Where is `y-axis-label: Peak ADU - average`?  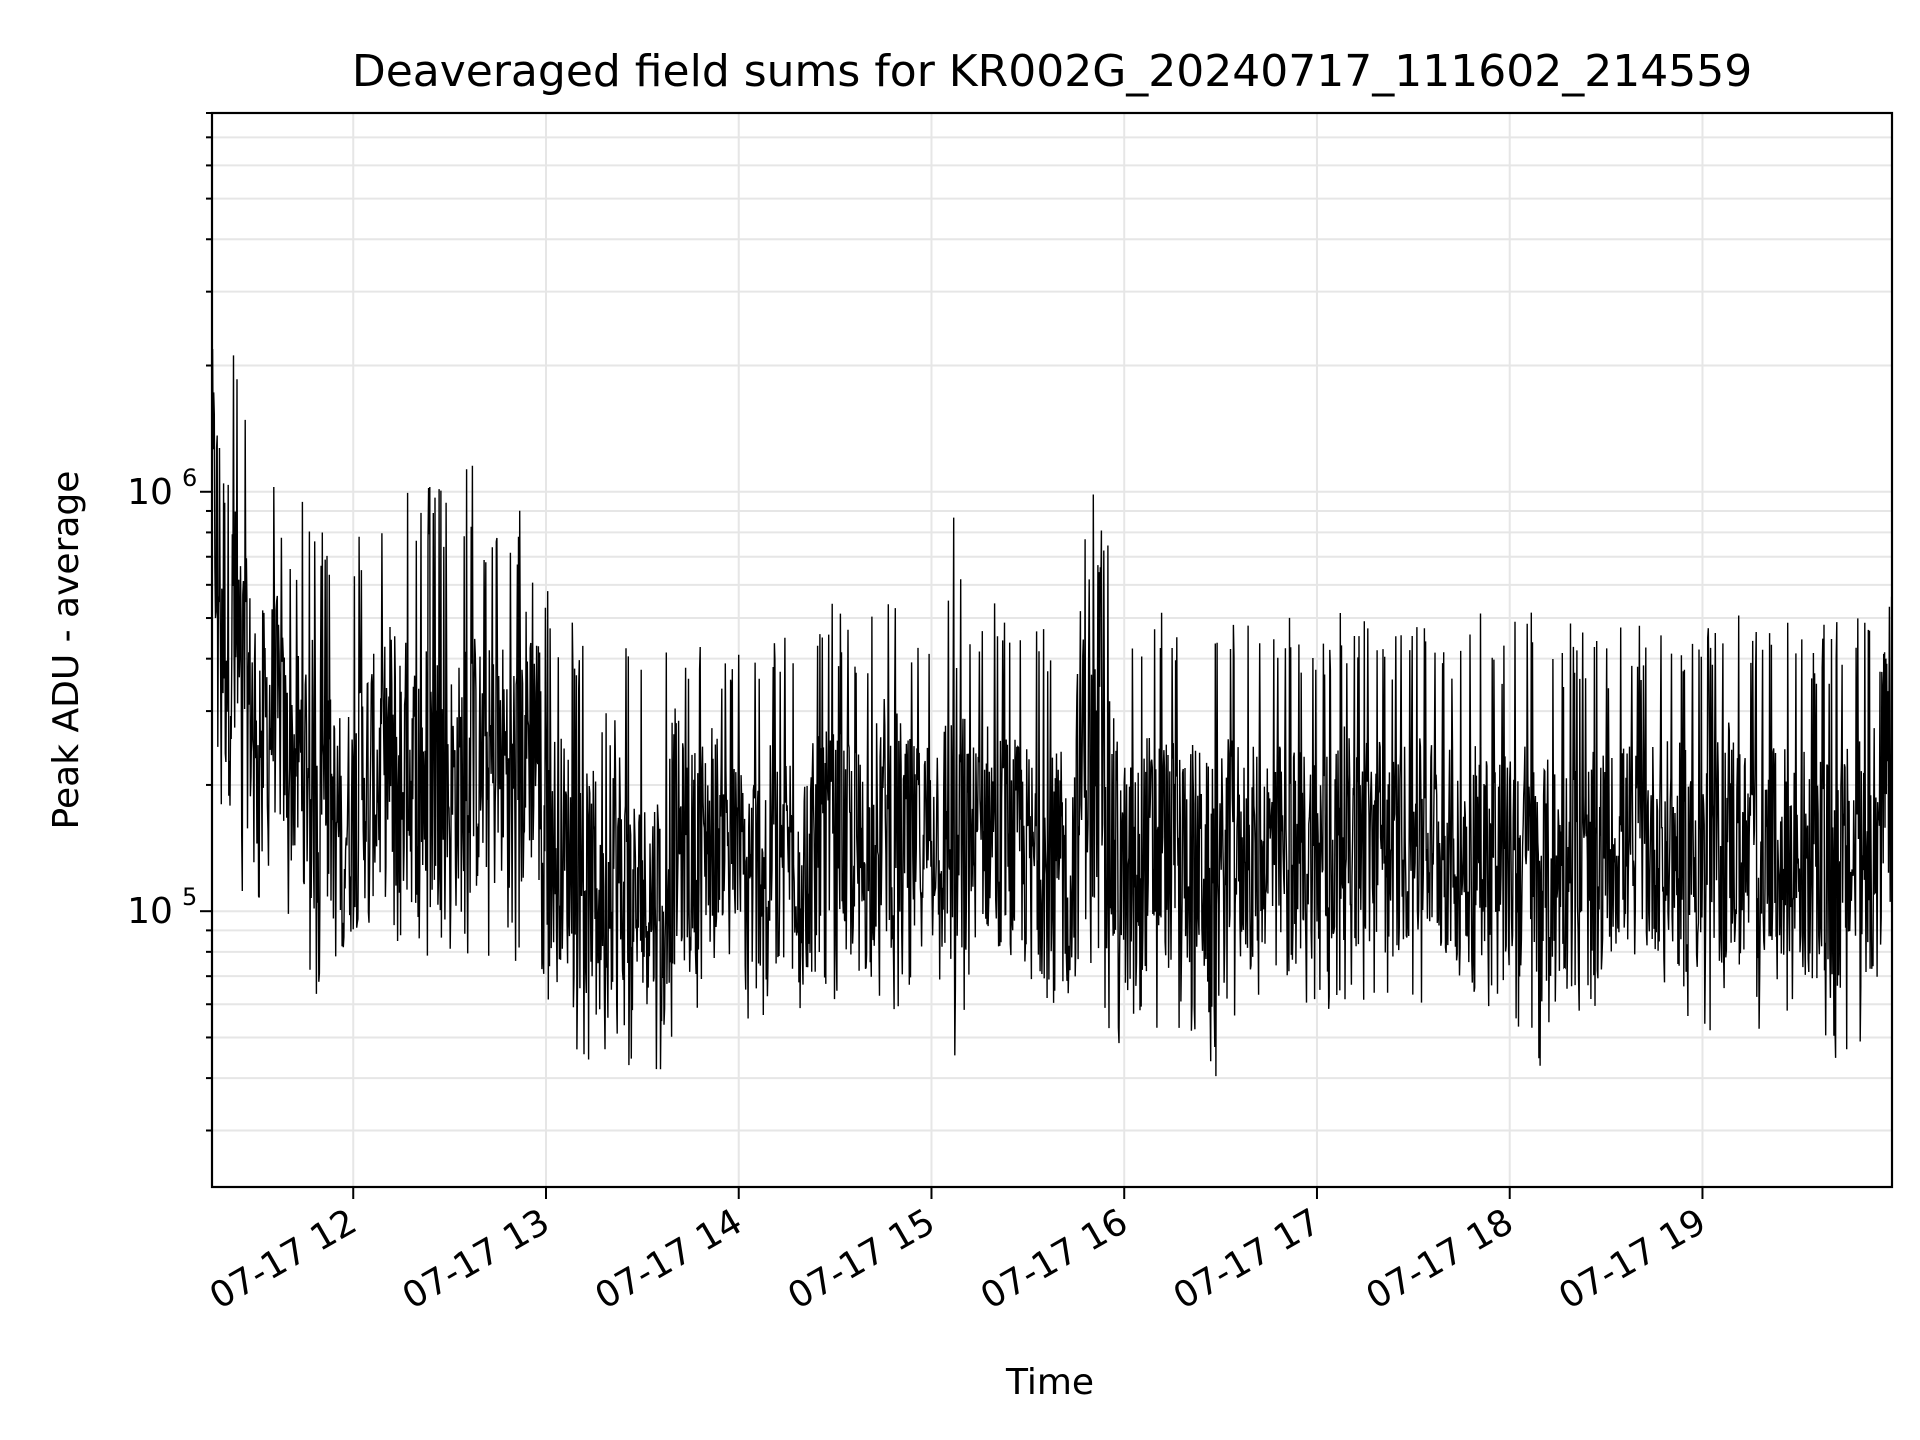
y-axis-label: Peak ADU - average is located at coordinates (66, 650).